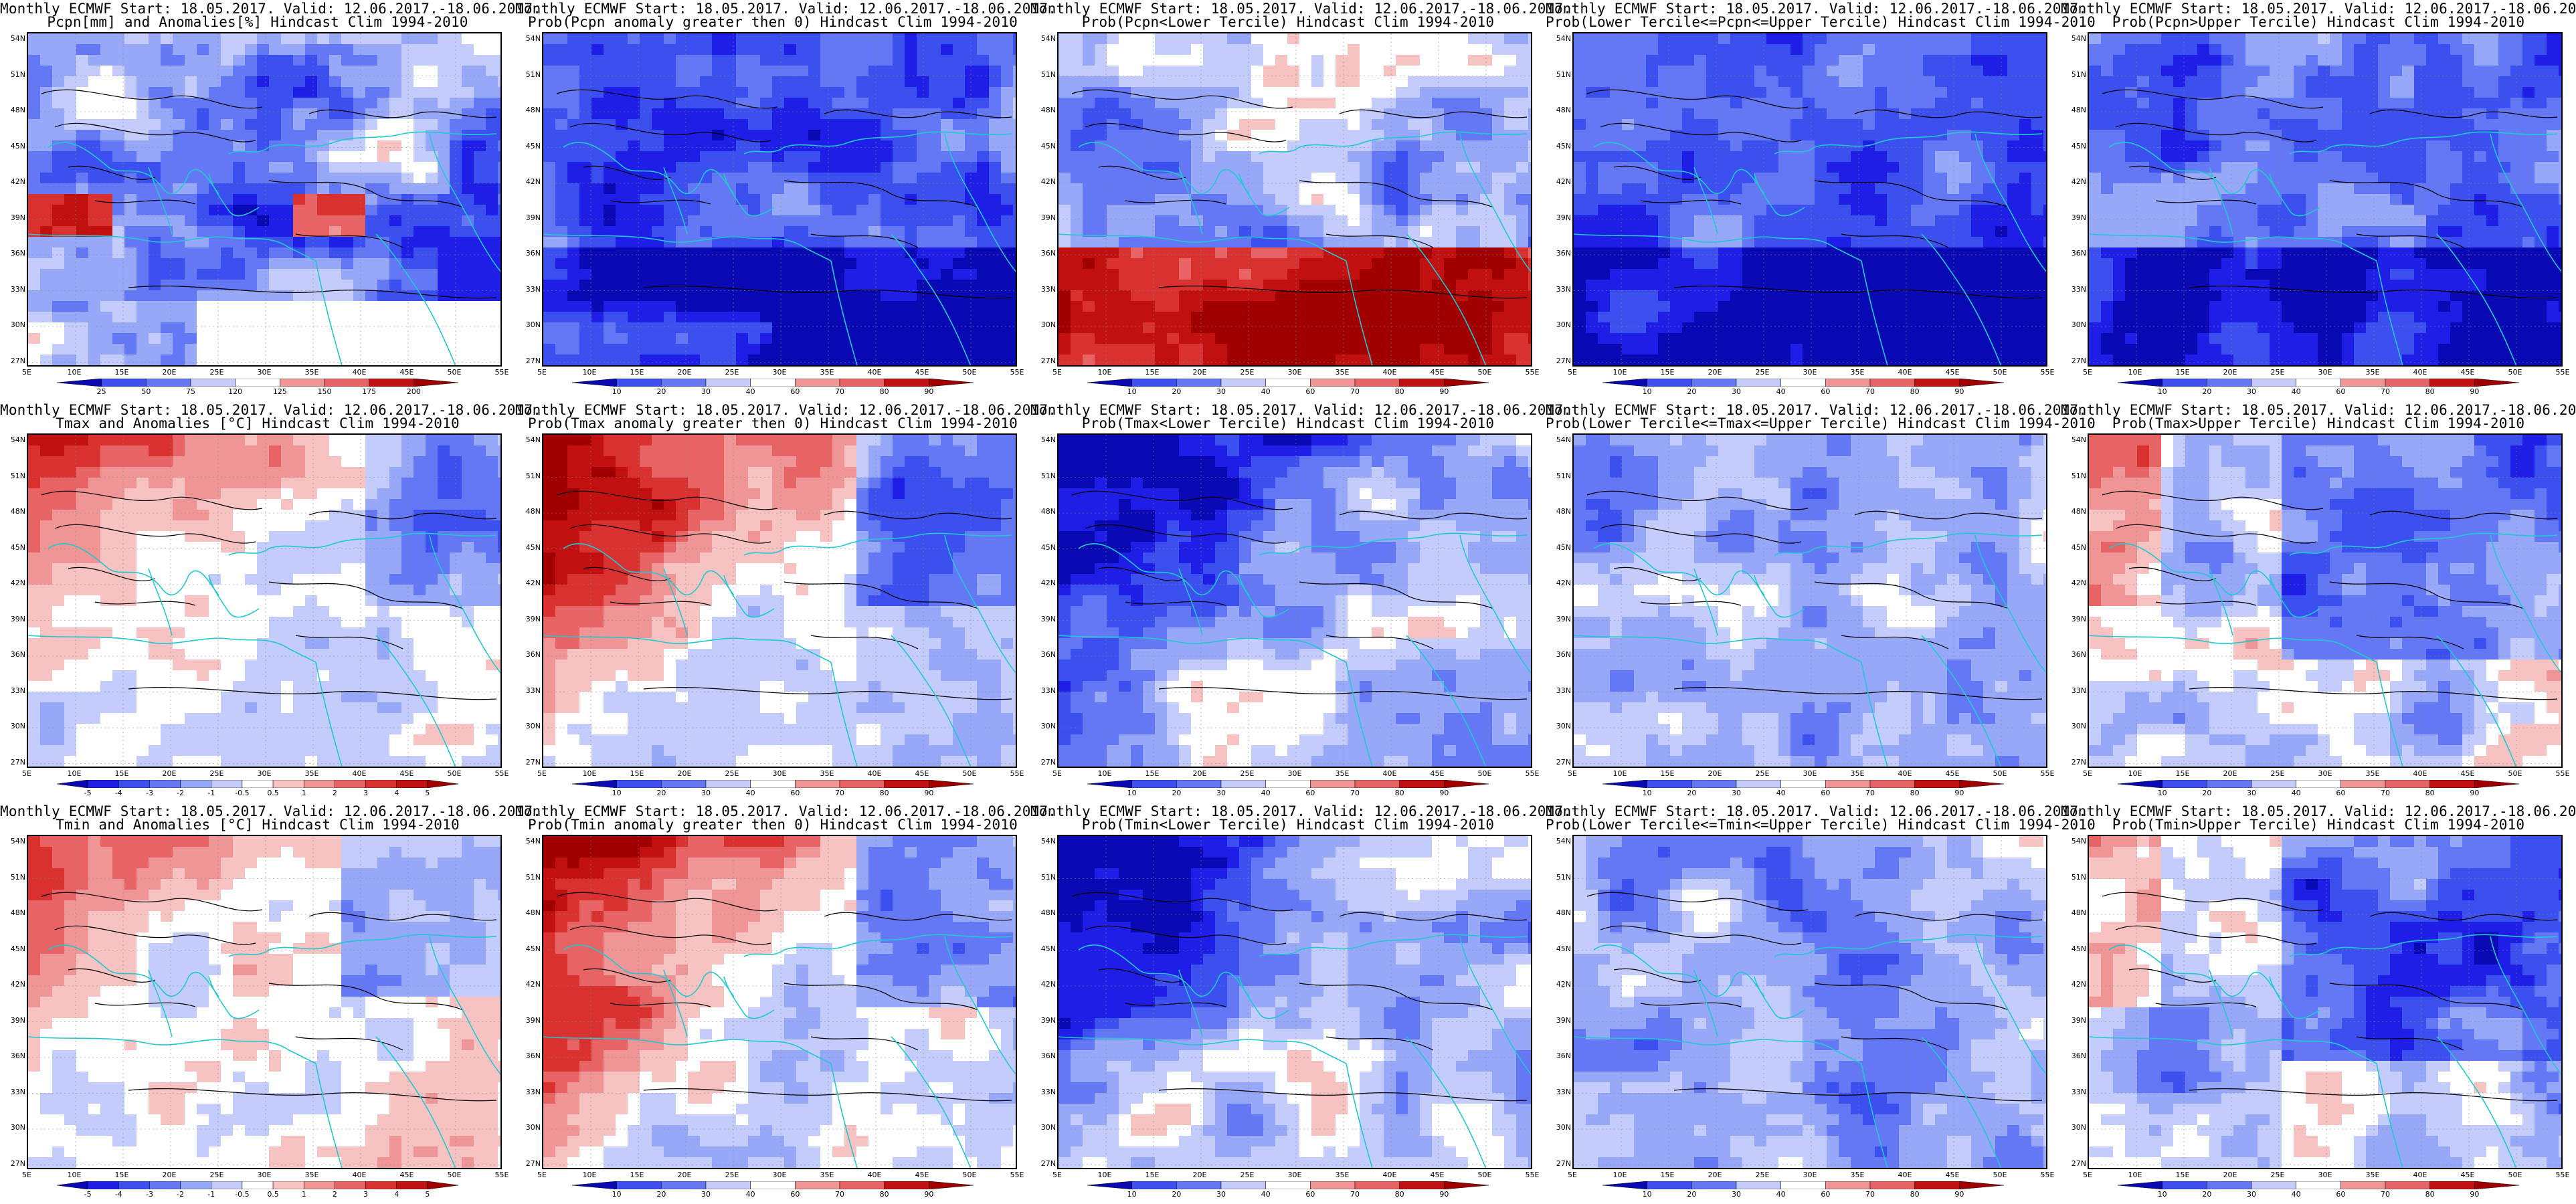 This screenshot has width=2576, height=1204. Describe the element at coordinates (407, 373) in the screenshot. I see `lon-tick-label: 45E` at that location.